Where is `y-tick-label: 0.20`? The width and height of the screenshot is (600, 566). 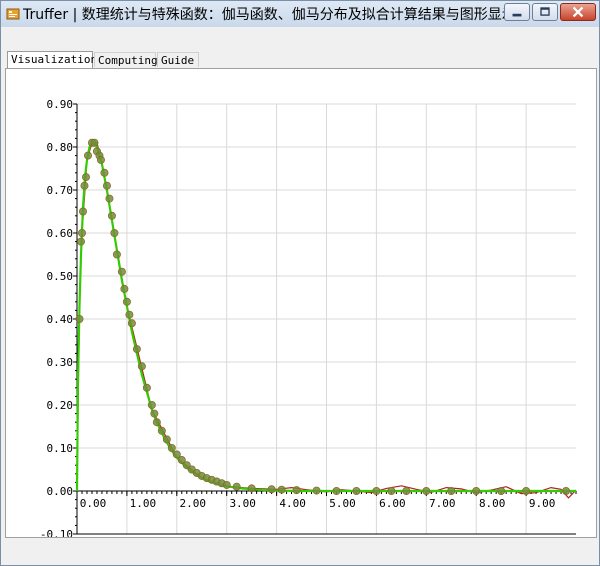
y-tick-label: 0.20 is located at coordinates (60, 405).